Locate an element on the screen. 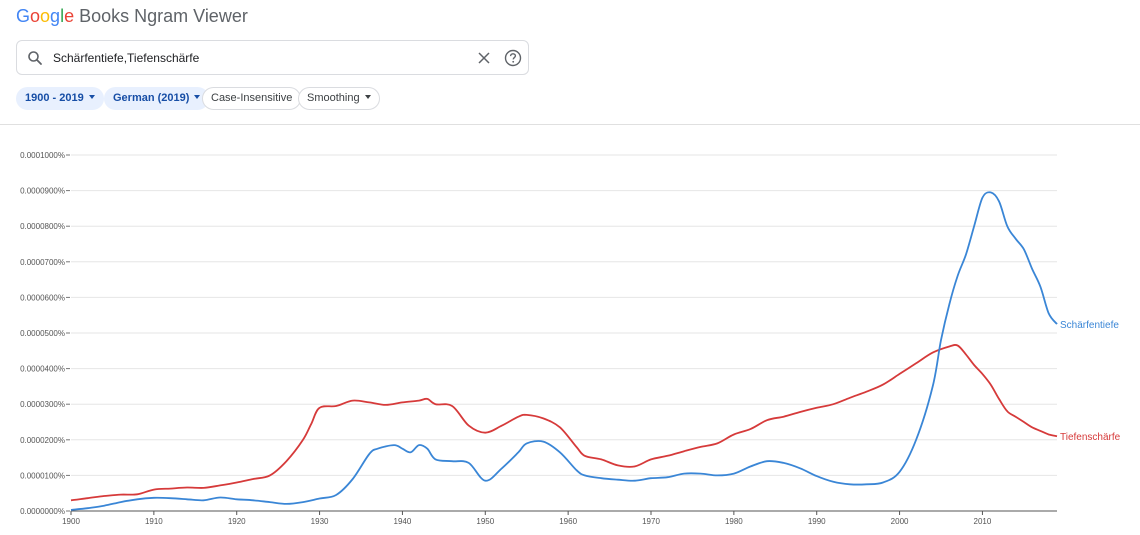 This screenshot has height=535, width=1140. smoothing-label: Smoothing is located at coordinates (333, 98).